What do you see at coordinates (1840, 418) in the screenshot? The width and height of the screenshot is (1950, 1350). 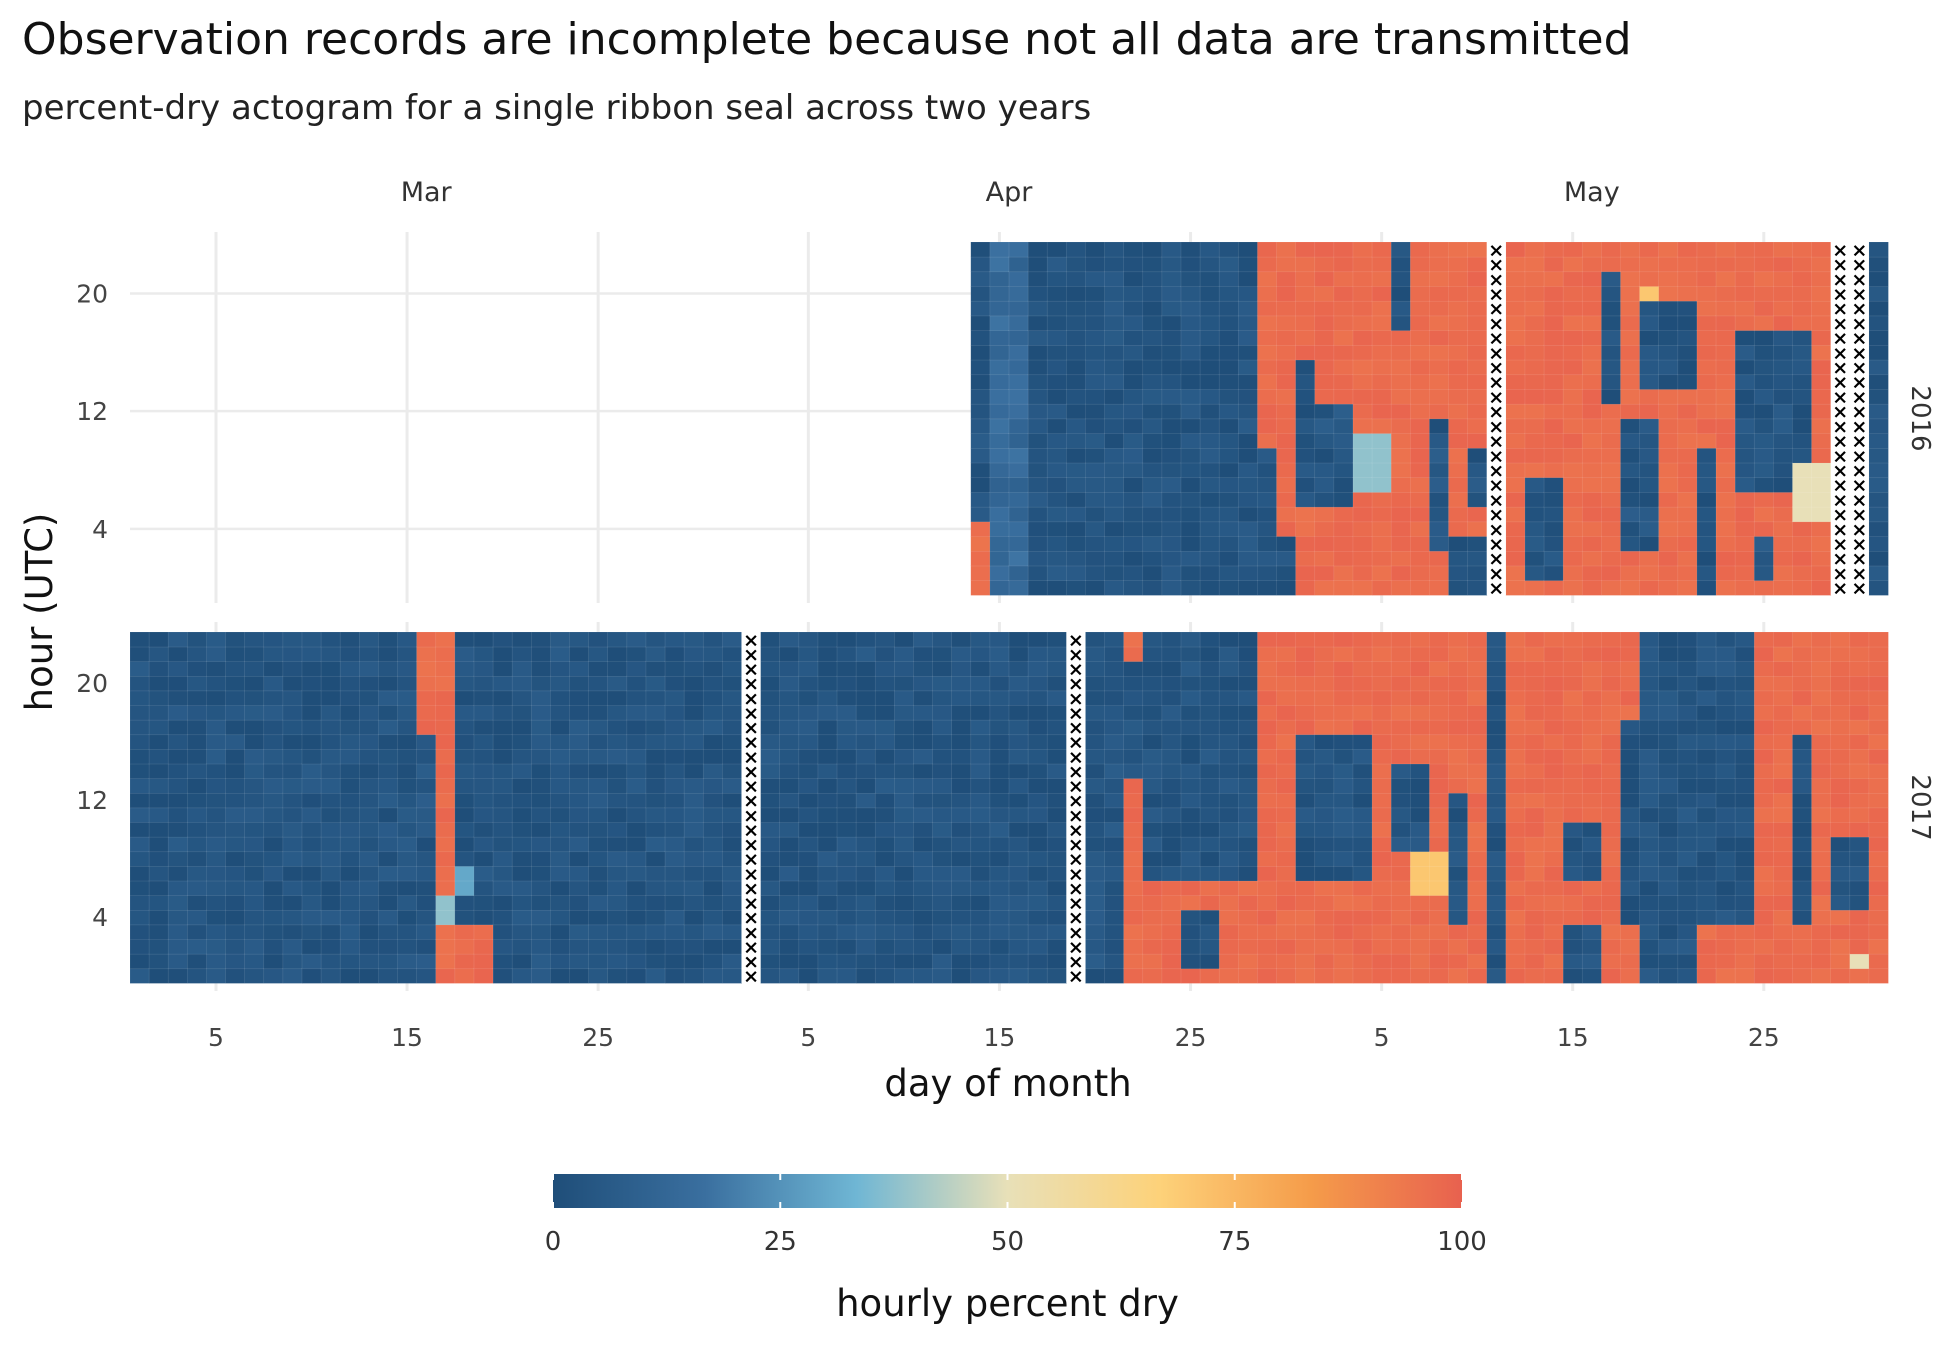 I see `missing-day-column` at bounding box center [1840, 418].